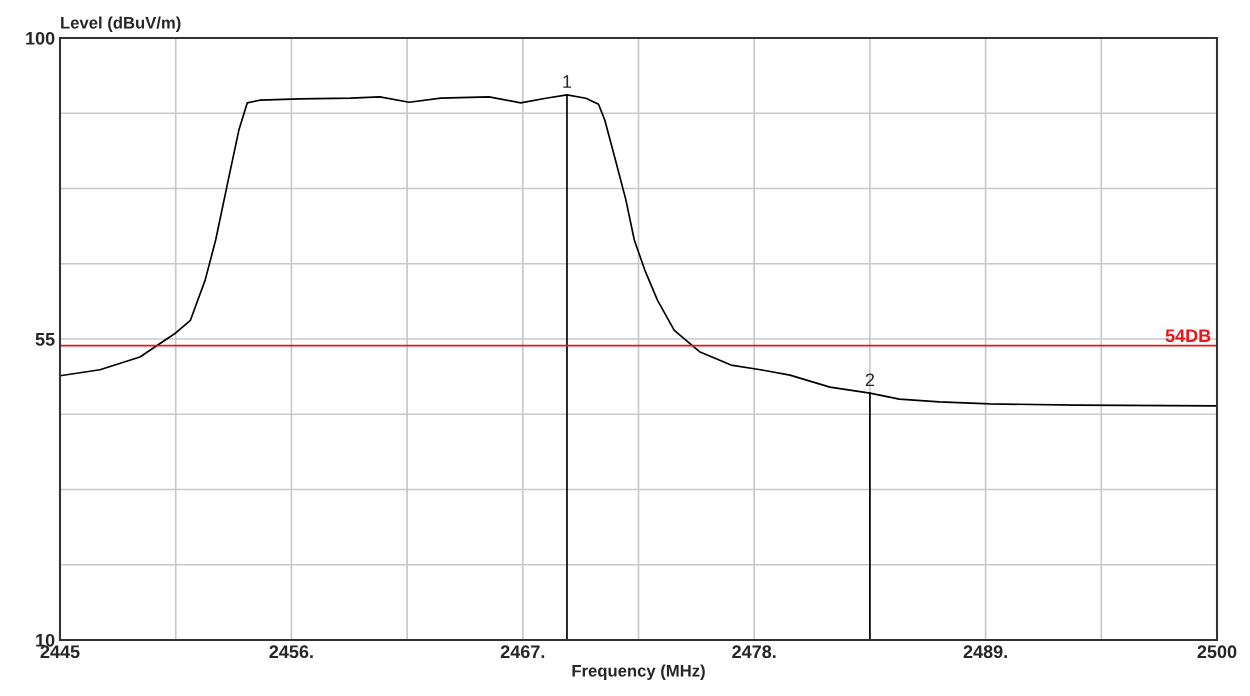  What do you see at coordinates (1188, 336) in the screenshot?
I see `ref-line-label: 54DB` at bounding box center [1188, 336].